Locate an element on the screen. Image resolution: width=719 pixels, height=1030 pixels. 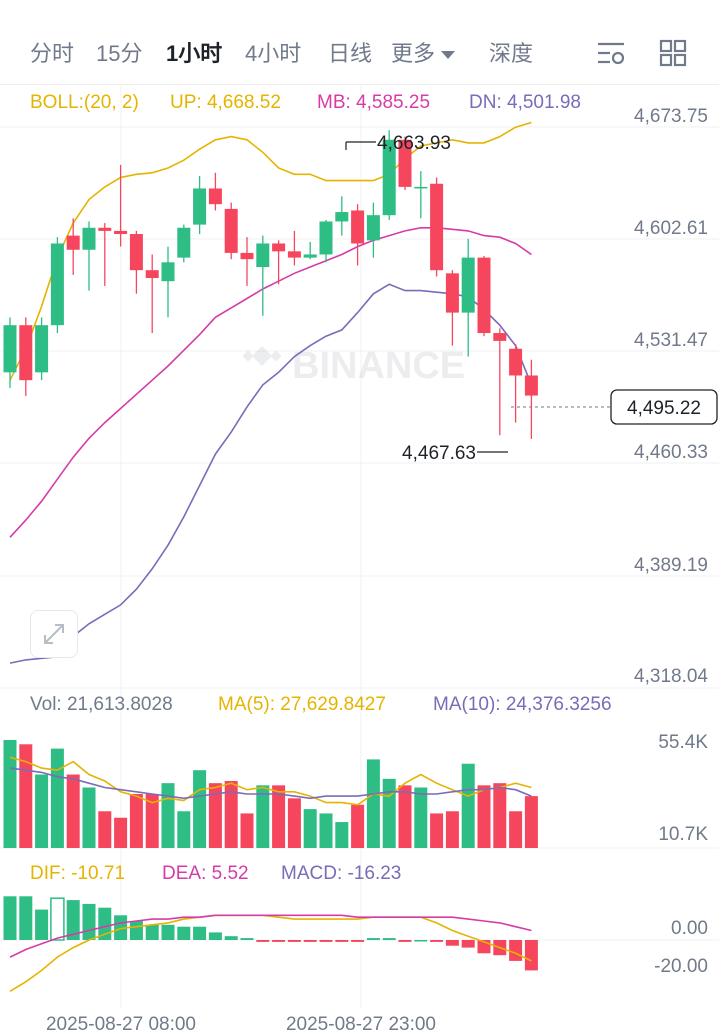
tab-4hour: 4小时 is located at coordinates (273, 53).